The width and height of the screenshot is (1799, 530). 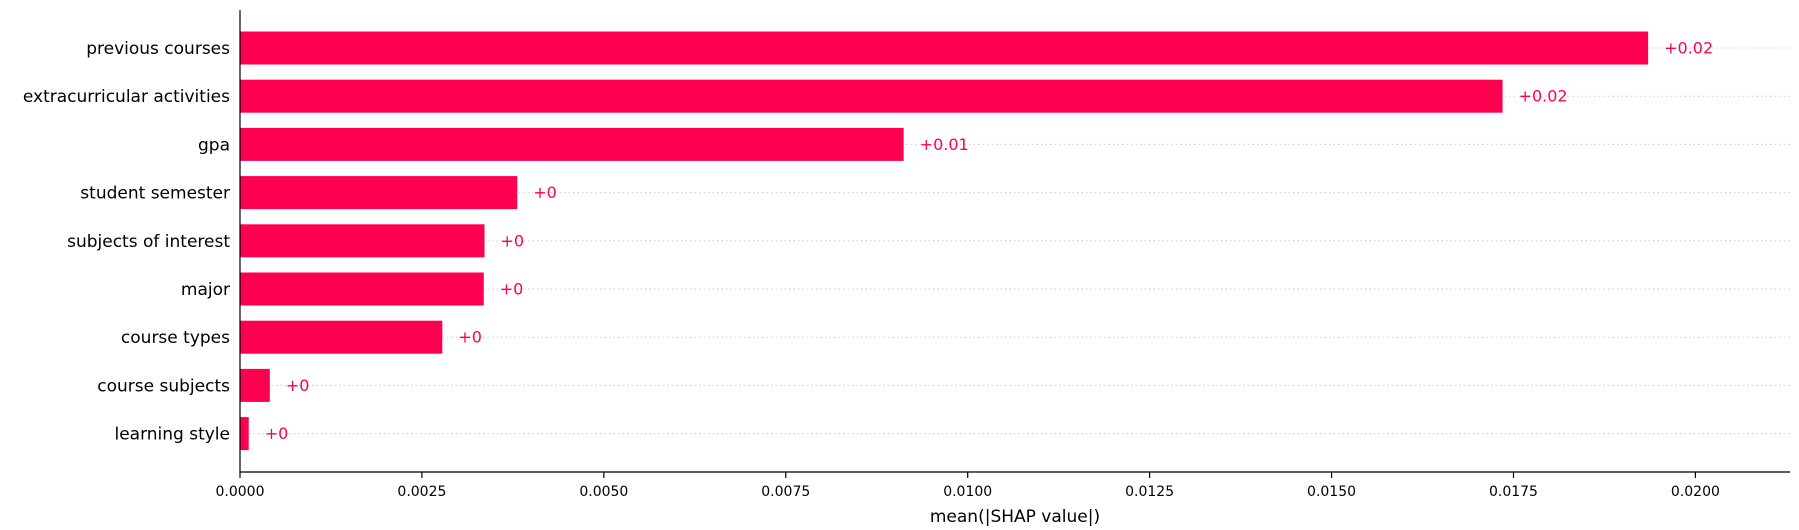 What do you see at coordinates (967, 492) in the screenshot?
I see `x-tick-label: 0.0100` at bounding box center [967, 492].